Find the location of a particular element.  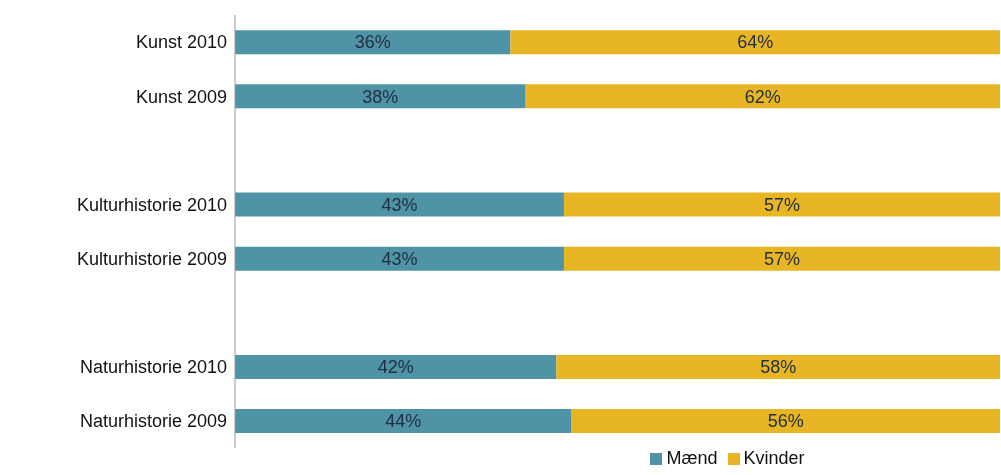

data-label: 36% is located at coordinates (372, 42).